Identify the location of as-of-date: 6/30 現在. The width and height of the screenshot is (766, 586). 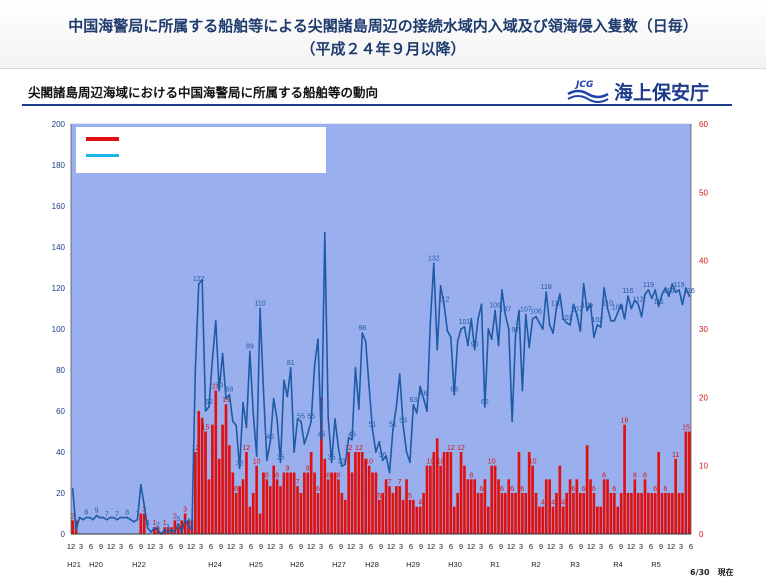
(712, 572).